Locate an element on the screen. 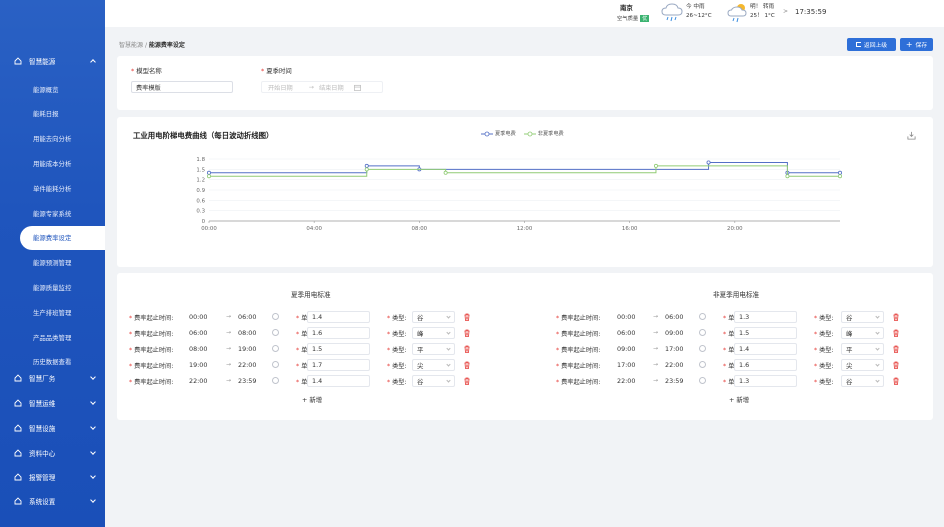 The height and width of the screenshot is (527, 944). sidebar-item: 能源质量监控 is located at coordinates (52, 287).